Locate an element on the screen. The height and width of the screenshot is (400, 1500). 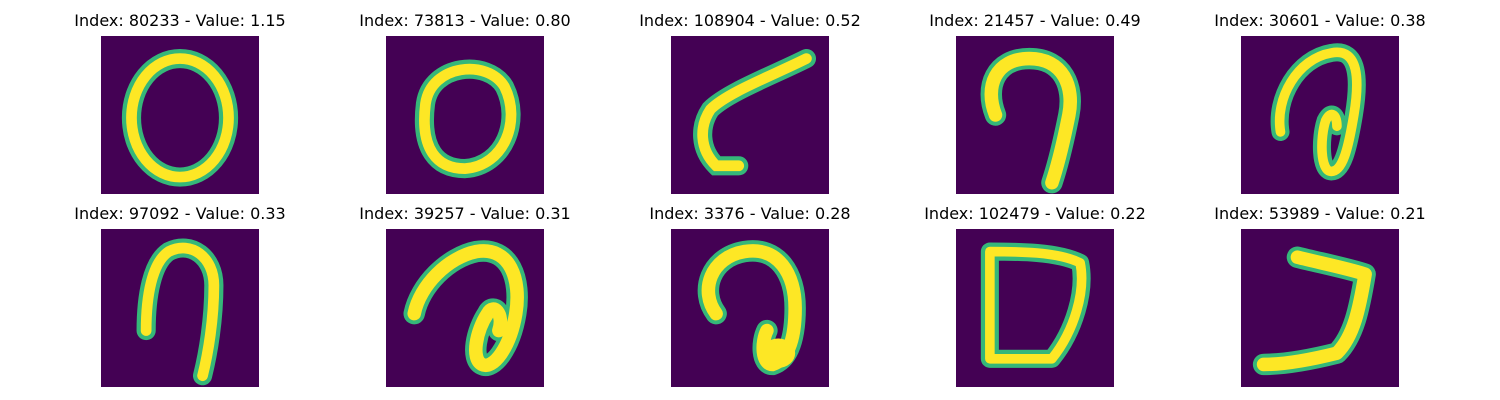
panel-title: Index: 30601 - Value: 0.38 is located at coordinates (1320, 20).